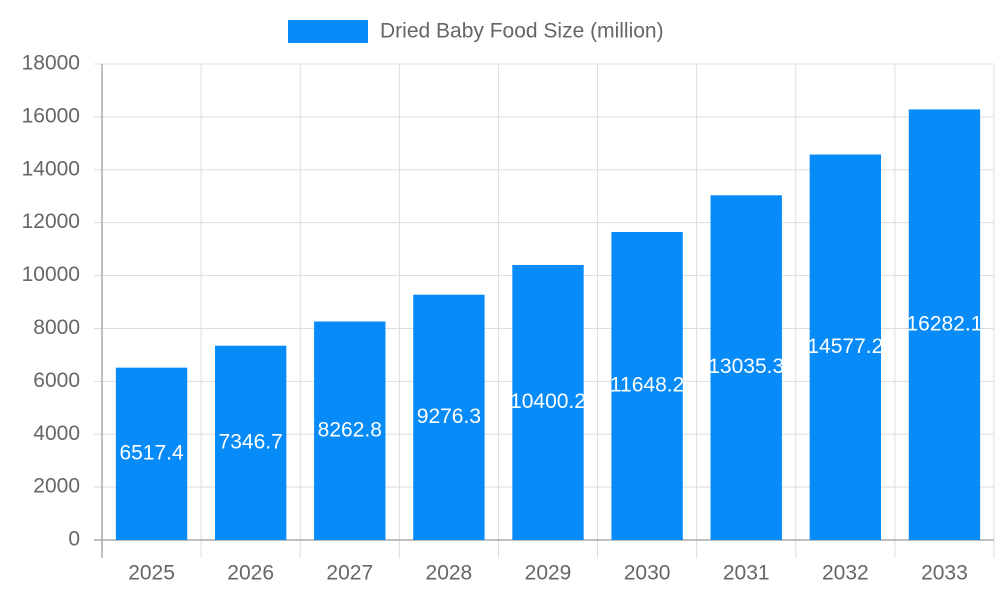  What do you see at coordinates (522, 31) in the screenshot?
I see `legend-label: Dried Baby Food Size (million)` at bounding box center [522, 31].